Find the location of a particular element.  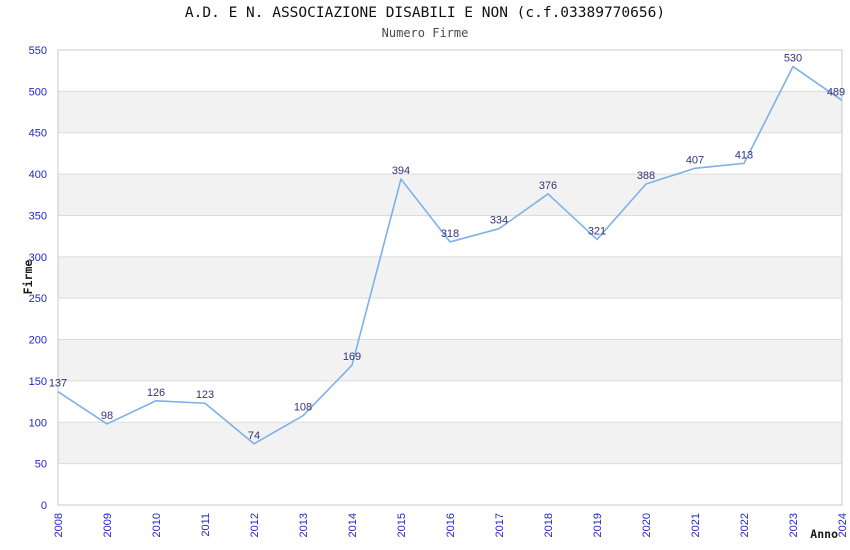

x-tick-label: 2013 is located at coordinates (304, 525).